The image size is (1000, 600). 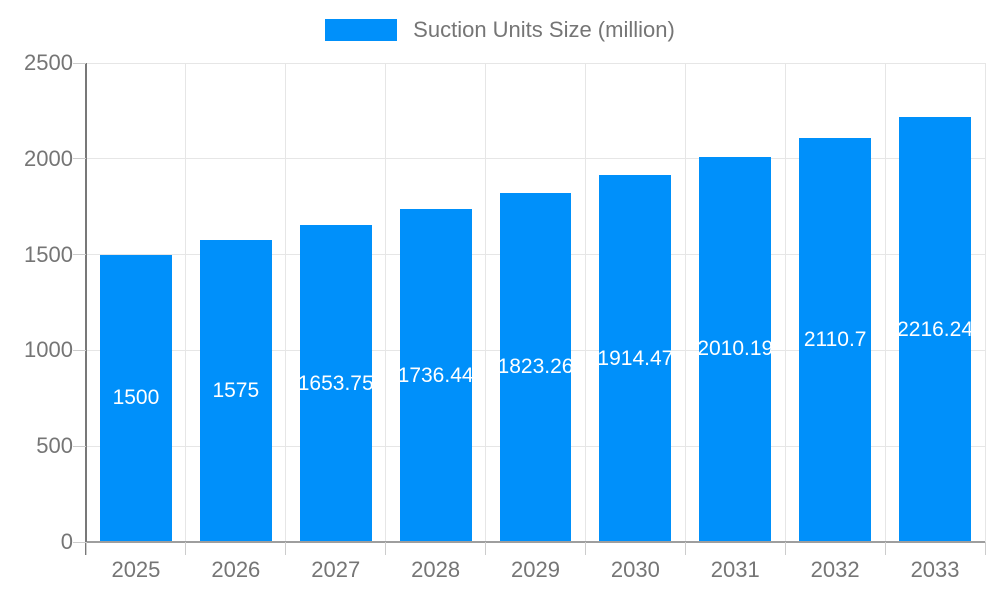 I want to click on y-axis-line, so click(x=86, y=309).